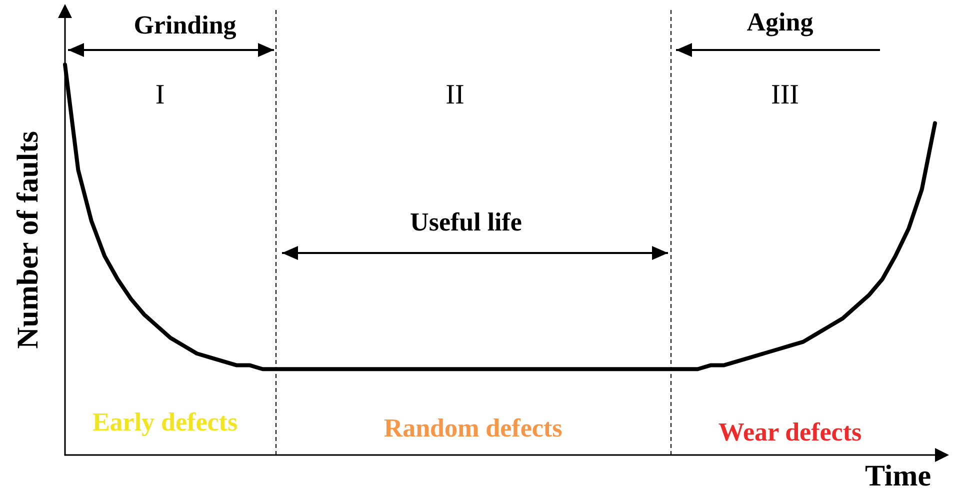  What do you see at coordinates (790, 432) in the screenshot?
I see `annotation: Wear defects` at bounding box center [790, 432].